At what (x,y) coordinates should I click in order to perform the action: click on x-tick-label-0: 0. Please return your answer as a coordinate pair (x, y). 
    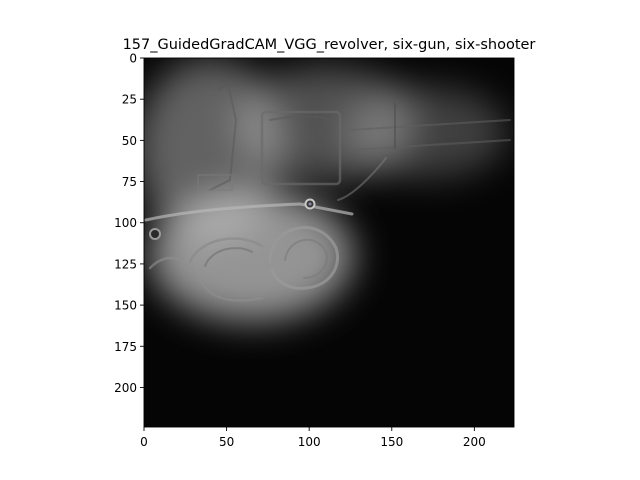
    Looking at the image, I should click on (144, 442).